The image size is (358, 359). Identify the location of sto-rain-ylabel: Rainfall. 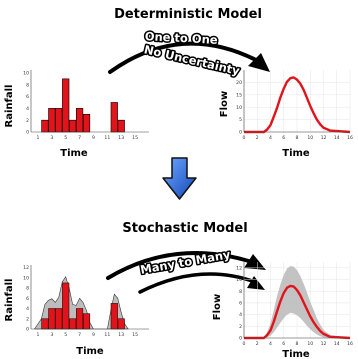
(9, 300).